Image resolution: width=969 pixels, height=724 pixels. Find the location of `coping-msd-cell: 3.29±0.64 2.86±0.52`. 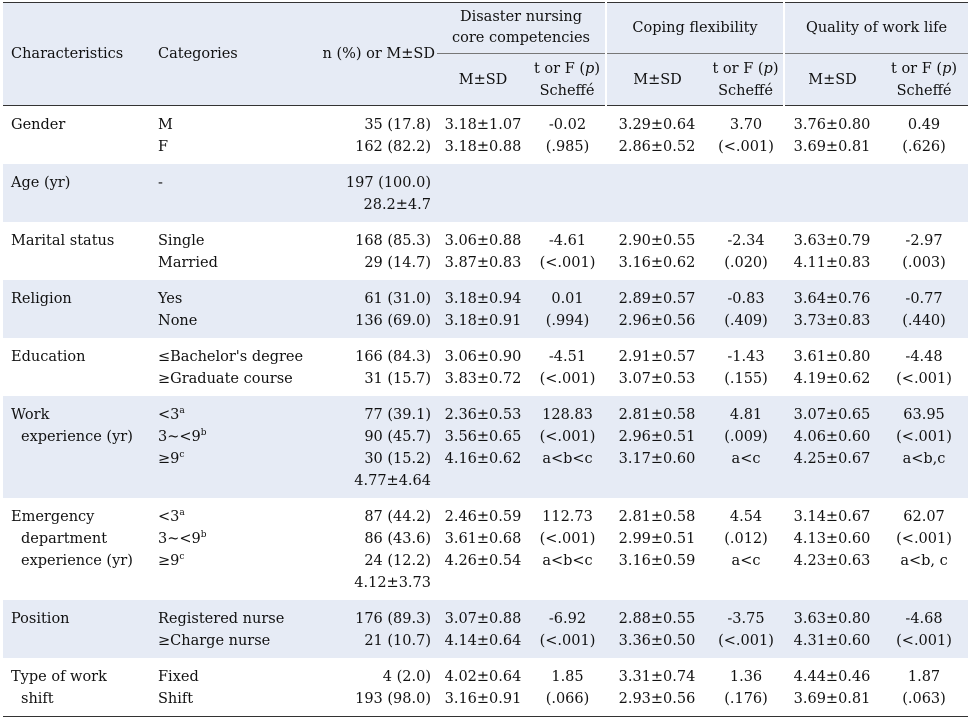

coping-msd-cell: 3.29±0.64 2.86±0.52 is located at coordinates (657, 135).